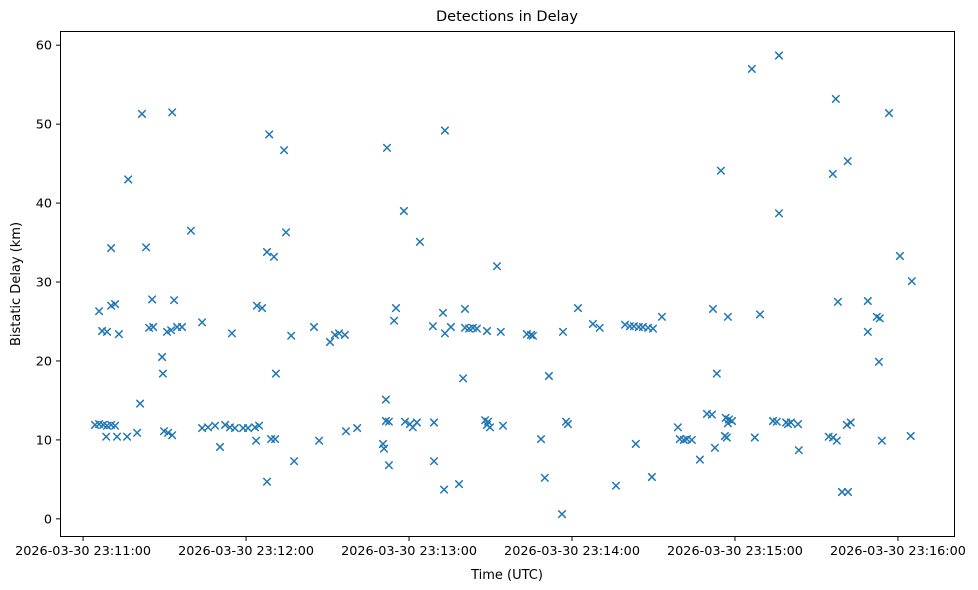 This screenshot has height=590, width=978. Describe the element at coordinates (83, 551) in the screenshot. I see `x-tick-label: 2026-03-30 23:11:00` at that location.